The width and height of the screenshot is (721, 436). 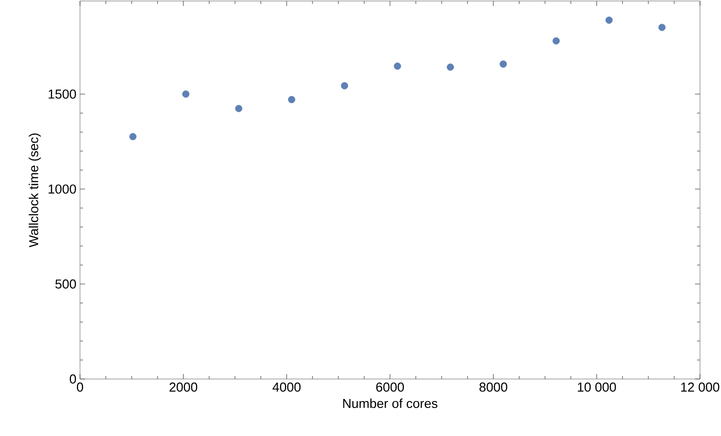 I want to click on y-tick-label: 0, so click(x=73, y=379).